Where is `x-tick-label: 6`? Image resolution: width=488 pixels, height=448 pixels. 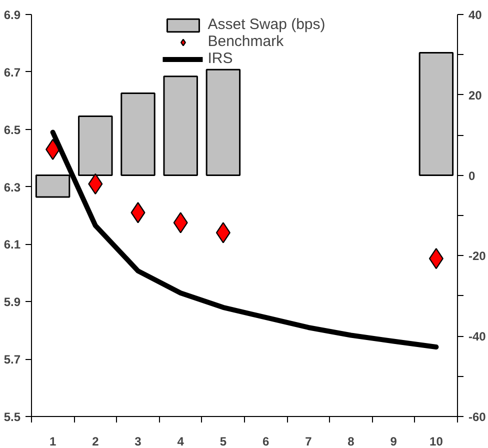 x-tick-label: 6 is located at coordinates (266, 441).